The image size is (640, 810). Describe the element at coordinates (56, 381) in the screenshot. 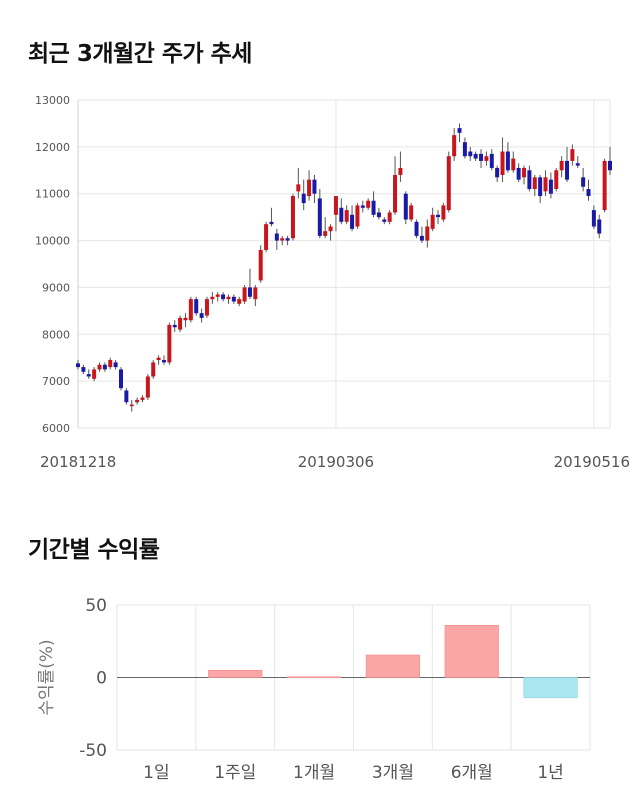

I see `y-tick-label: 7000` at that location.